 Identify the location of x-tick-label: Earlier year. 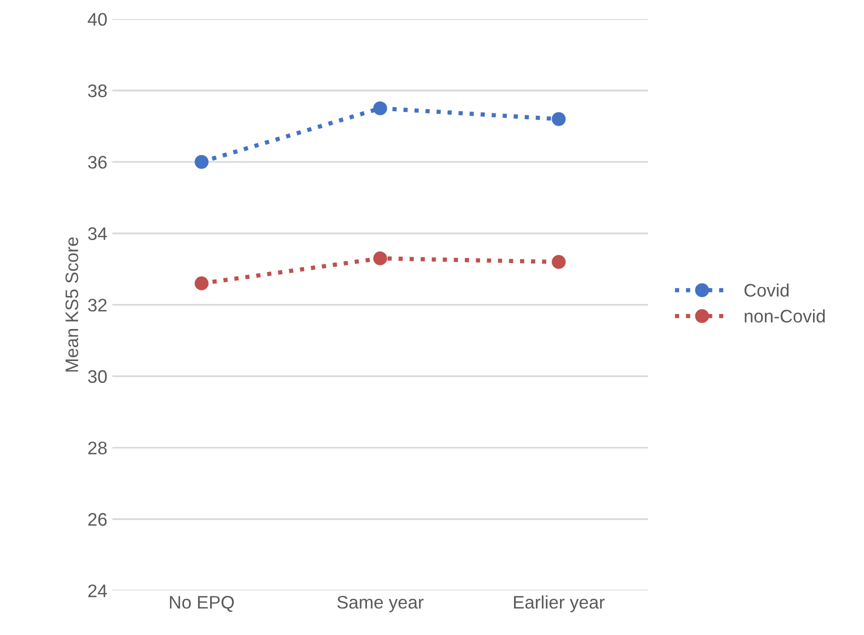
(559, 603).